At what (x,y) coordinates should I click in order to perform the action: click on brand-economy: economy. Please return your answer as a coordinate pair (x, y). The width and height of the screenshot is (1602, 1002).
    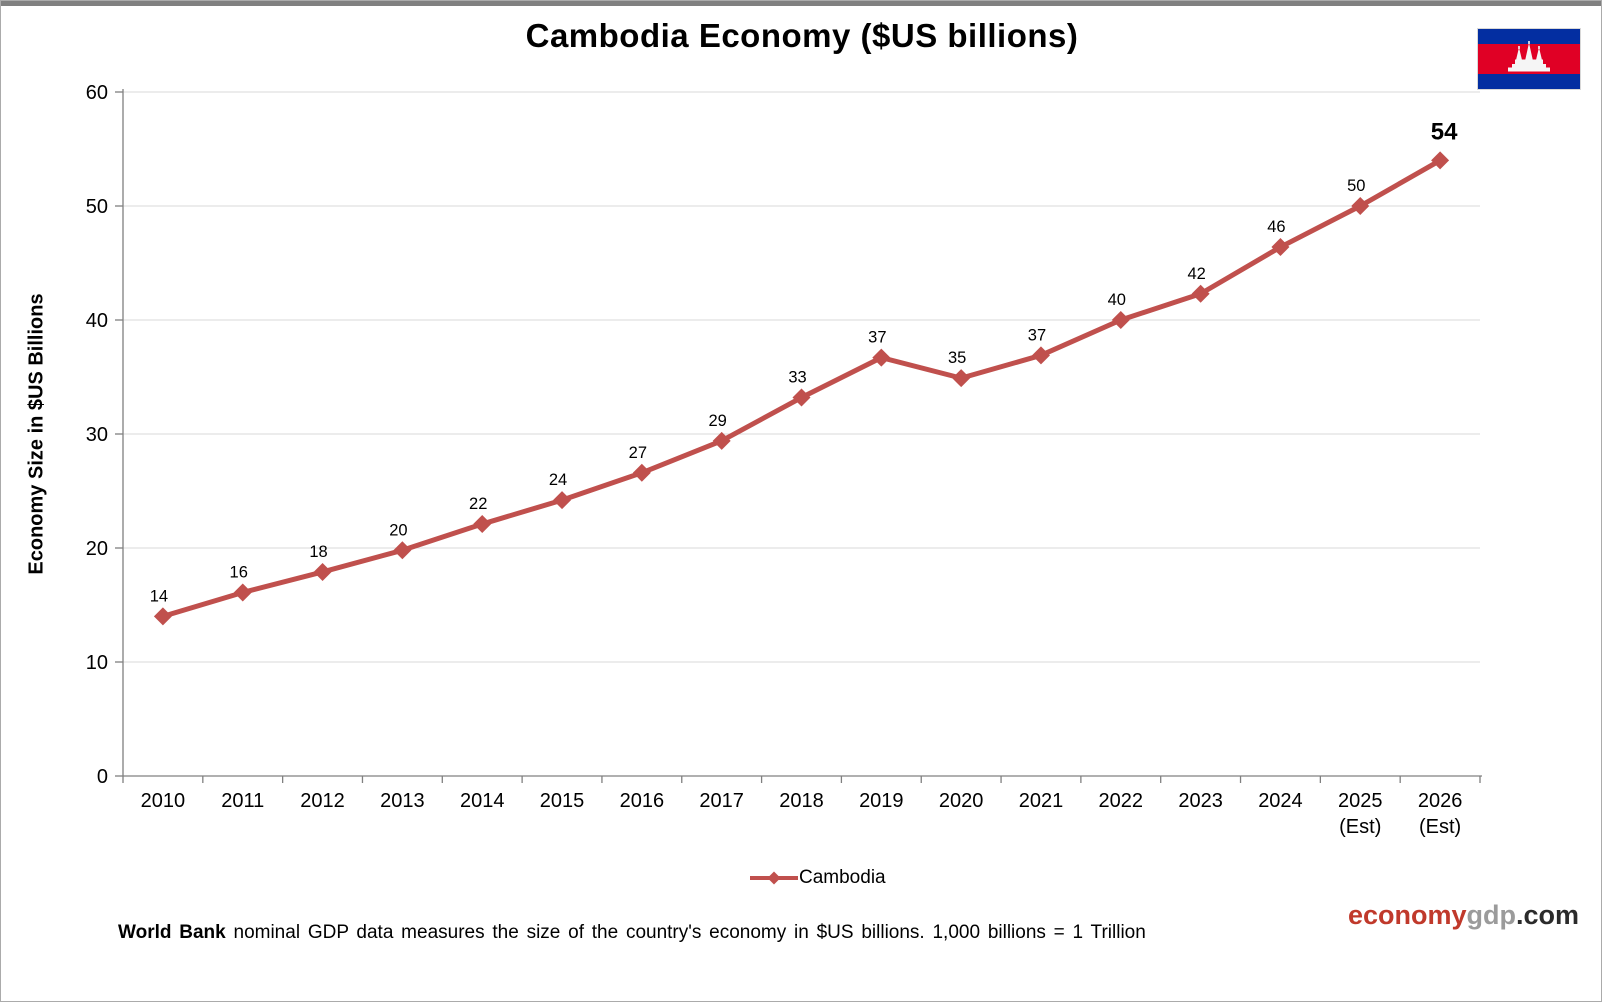
    Looking at the image, I should click on (1407, 915).